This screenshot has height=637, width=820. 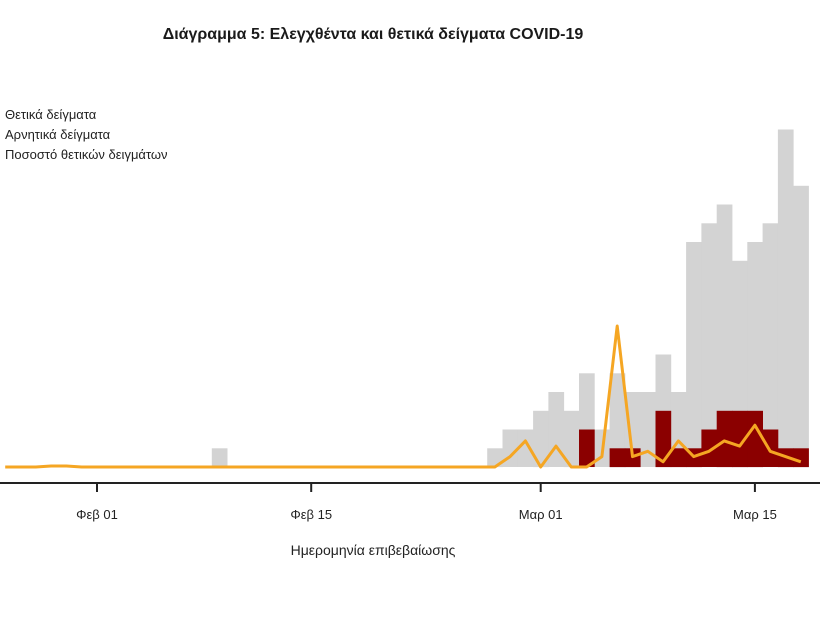 I want to click on x-tick-label: Μαρ 01, so click(x=541, y=514).